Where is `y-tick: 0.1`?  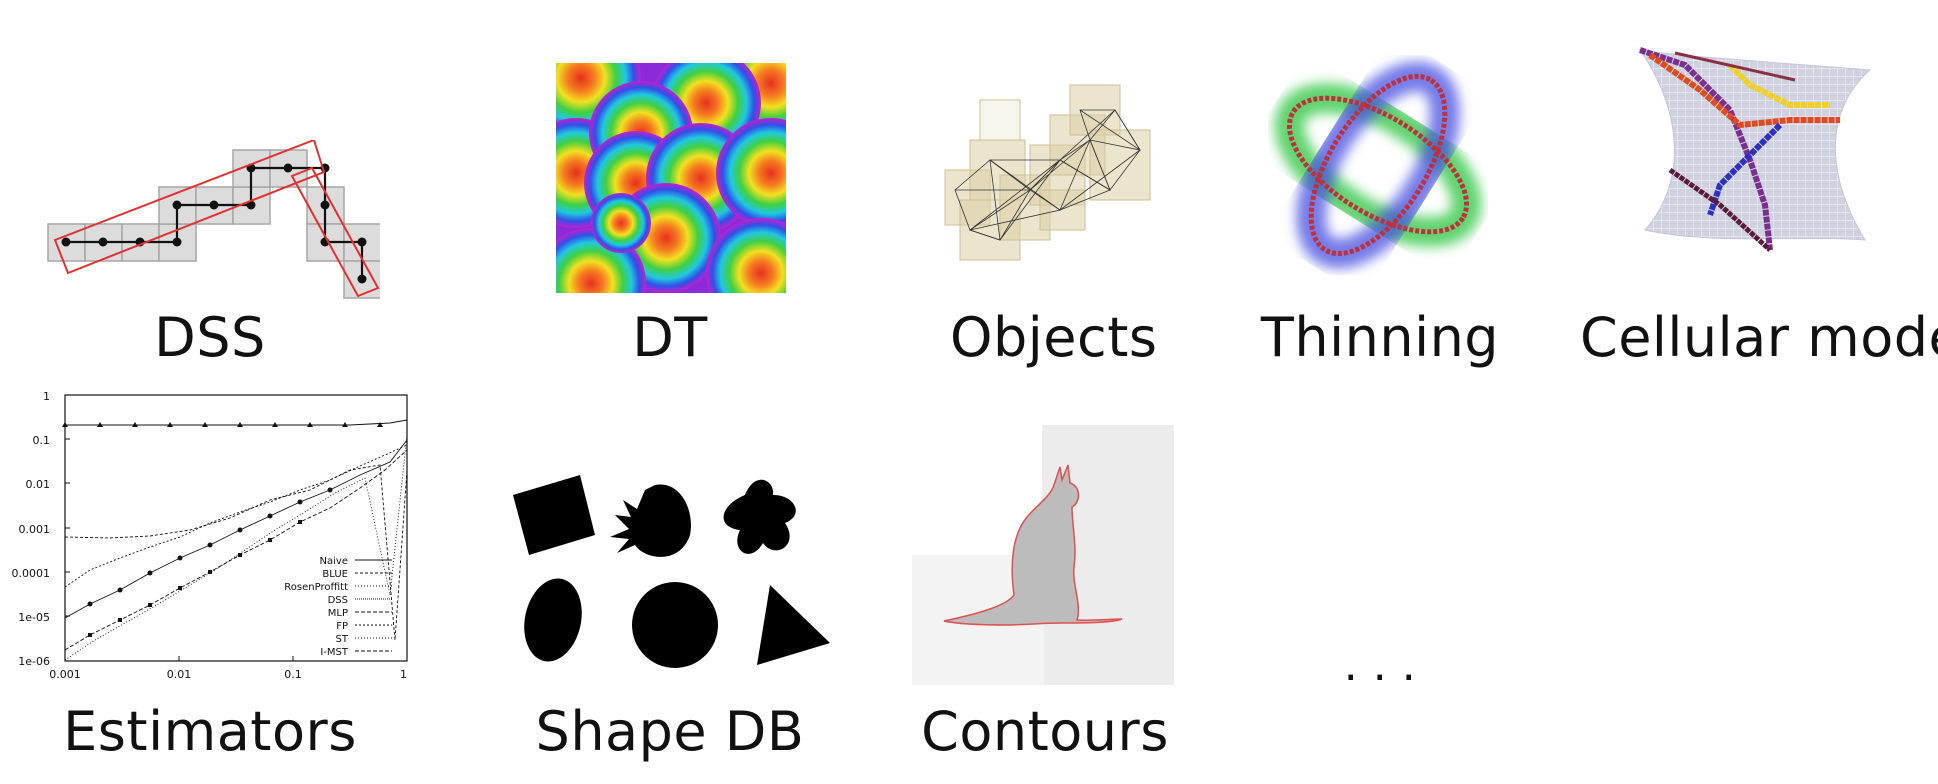
y-tick: 0.1 is located at coordinates (42, 440).